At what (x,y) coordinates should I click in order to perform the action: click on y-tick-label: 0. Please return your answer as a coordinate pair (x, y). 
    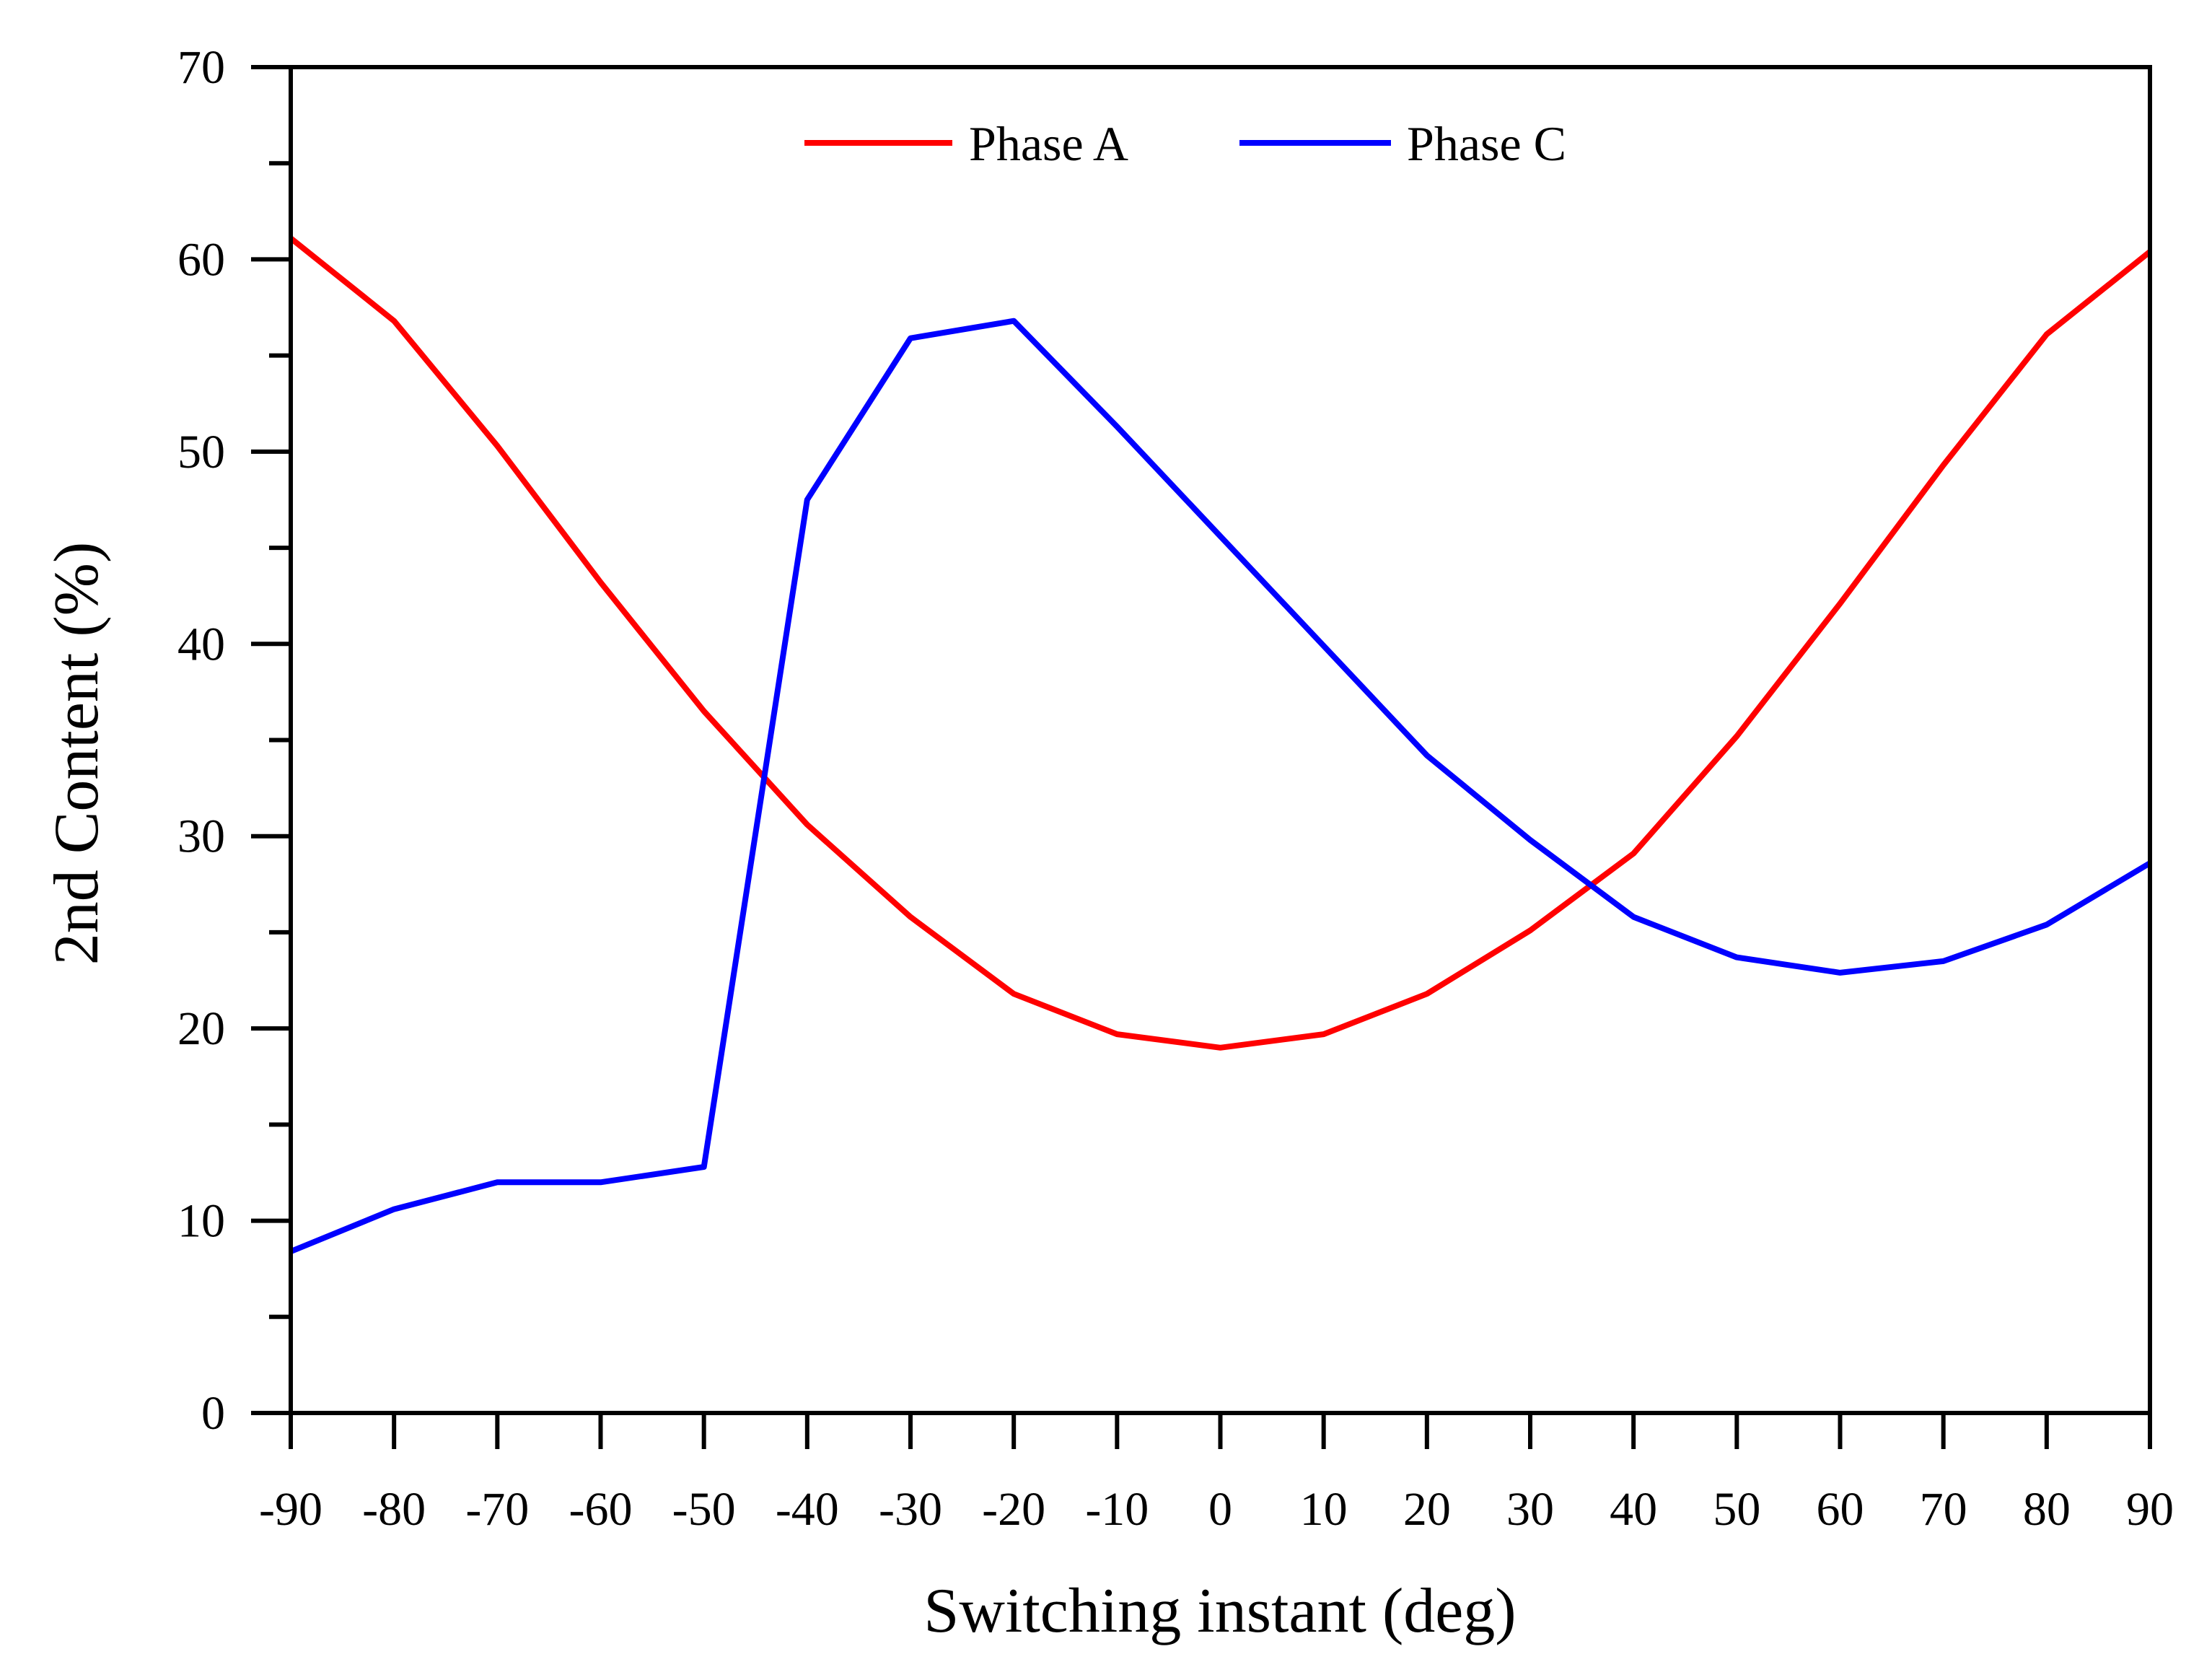
    Looking at the image, I should click on (213, 1413).